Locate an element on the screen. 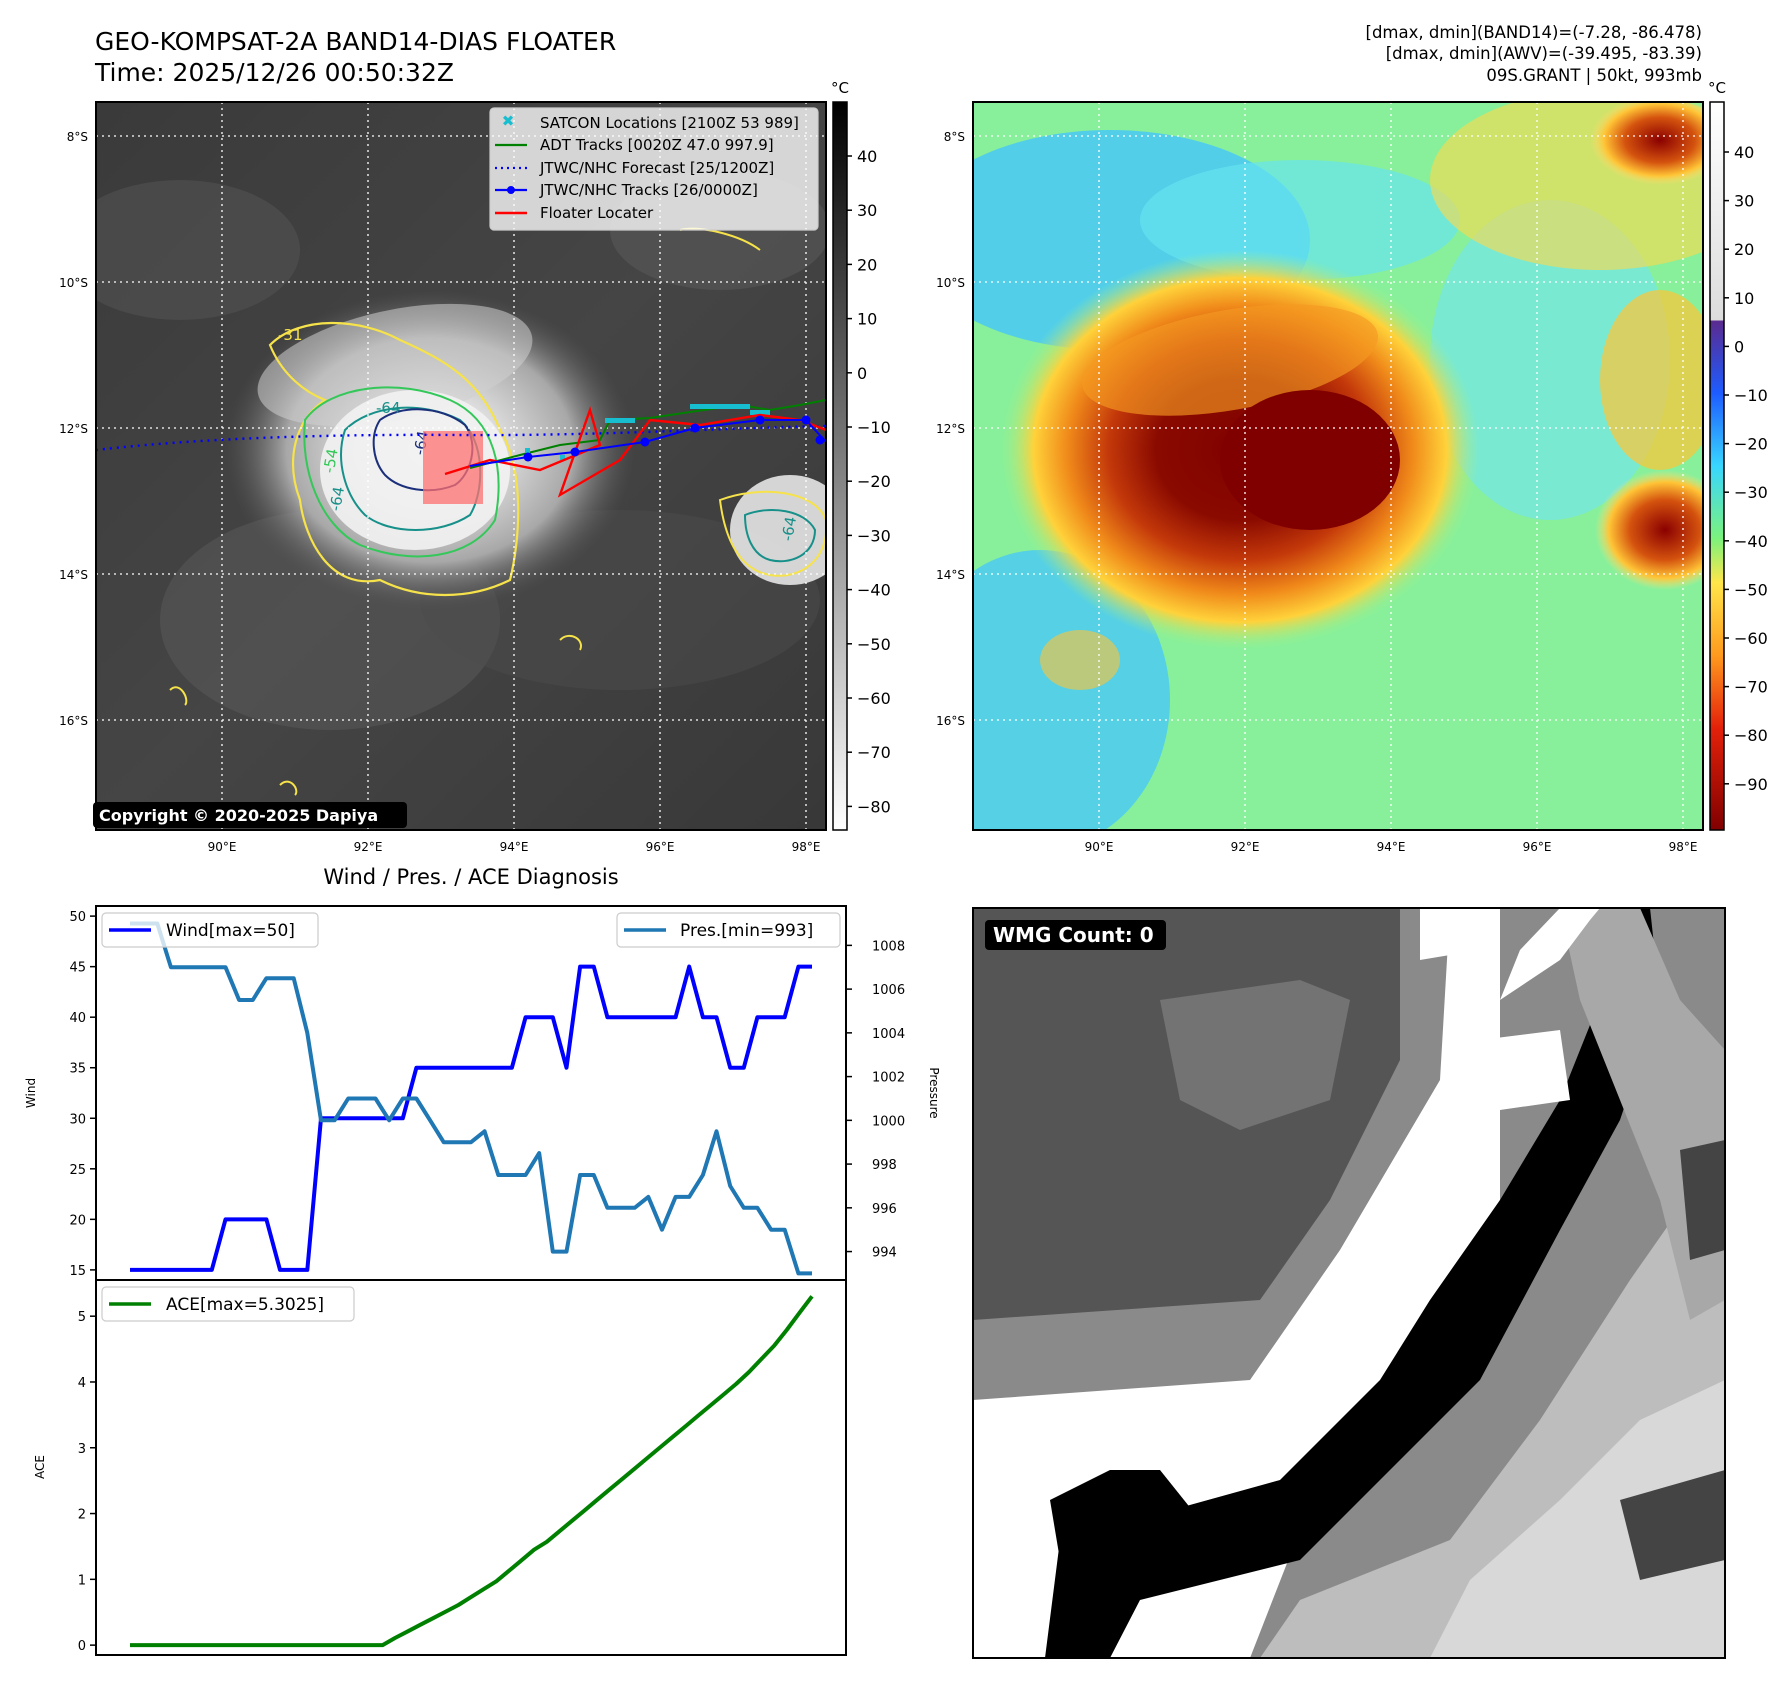 The image size is (1788, 1690). awv-colorbar-tick-label-0: 40 is located at coordinates (1744, 152).